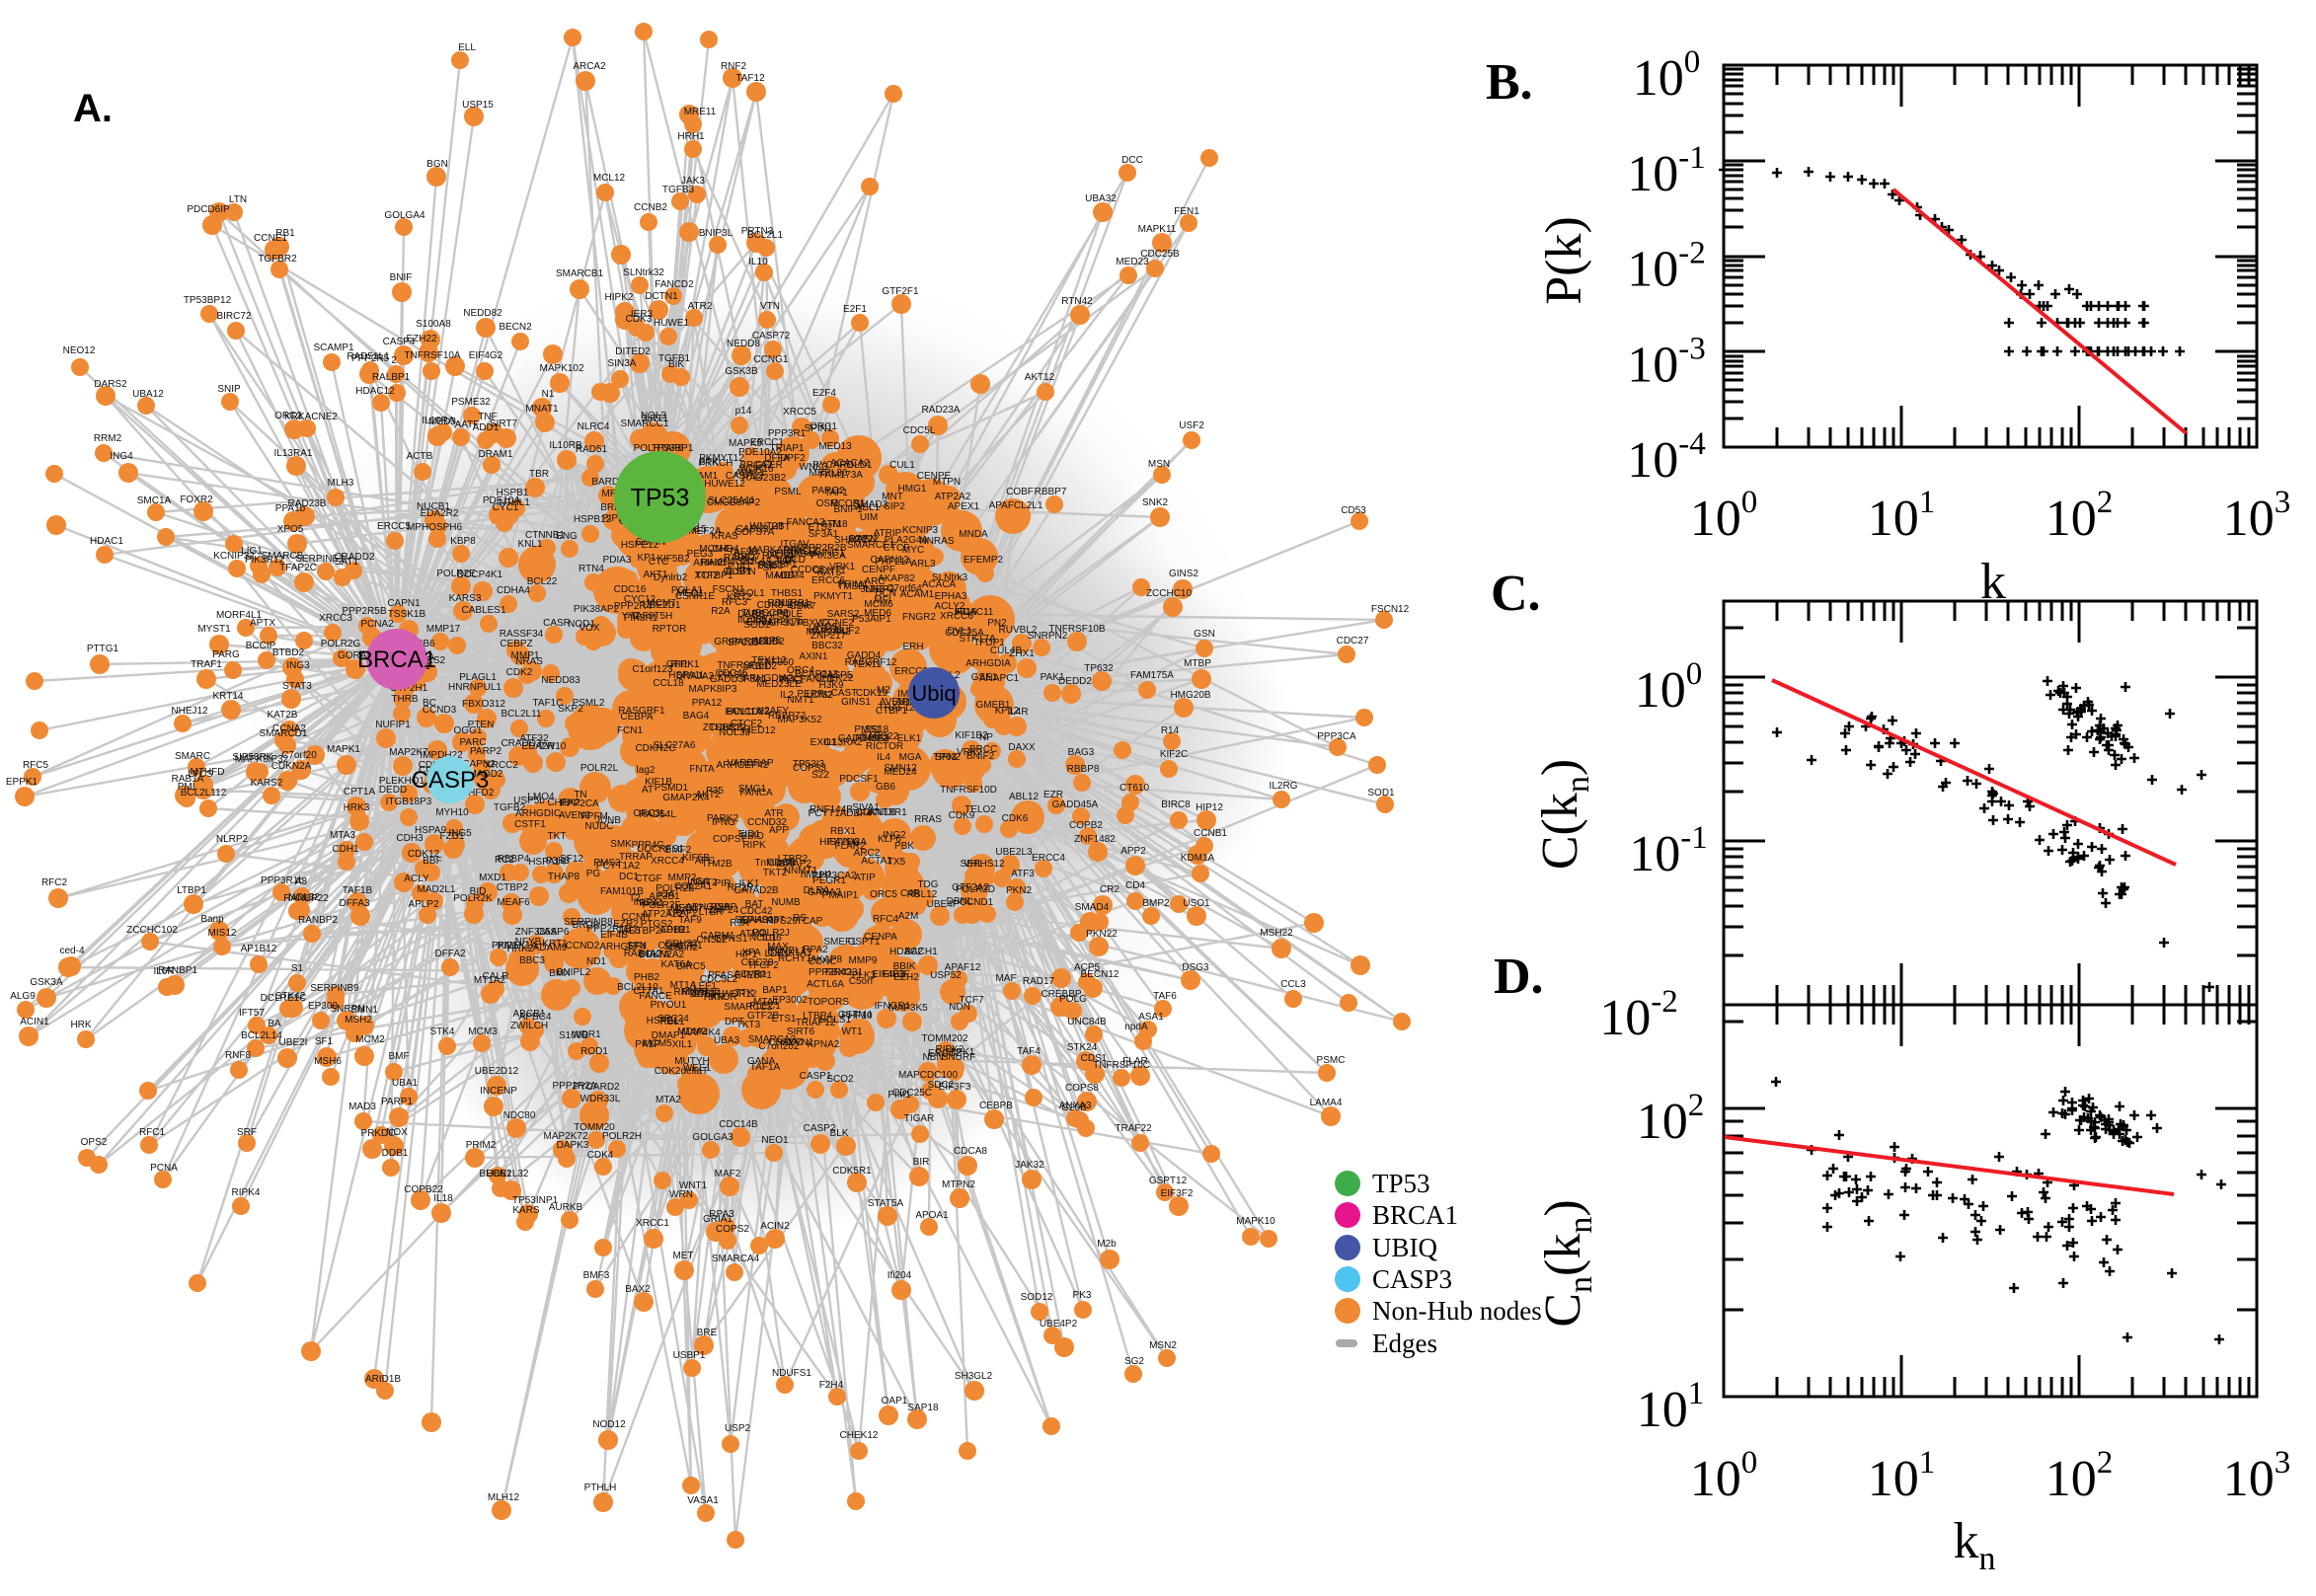  What do you see at coordinates (970, 1151) in the screenshot?
I see `svg-text: CDCA8` at bounding box center [970, 1151].